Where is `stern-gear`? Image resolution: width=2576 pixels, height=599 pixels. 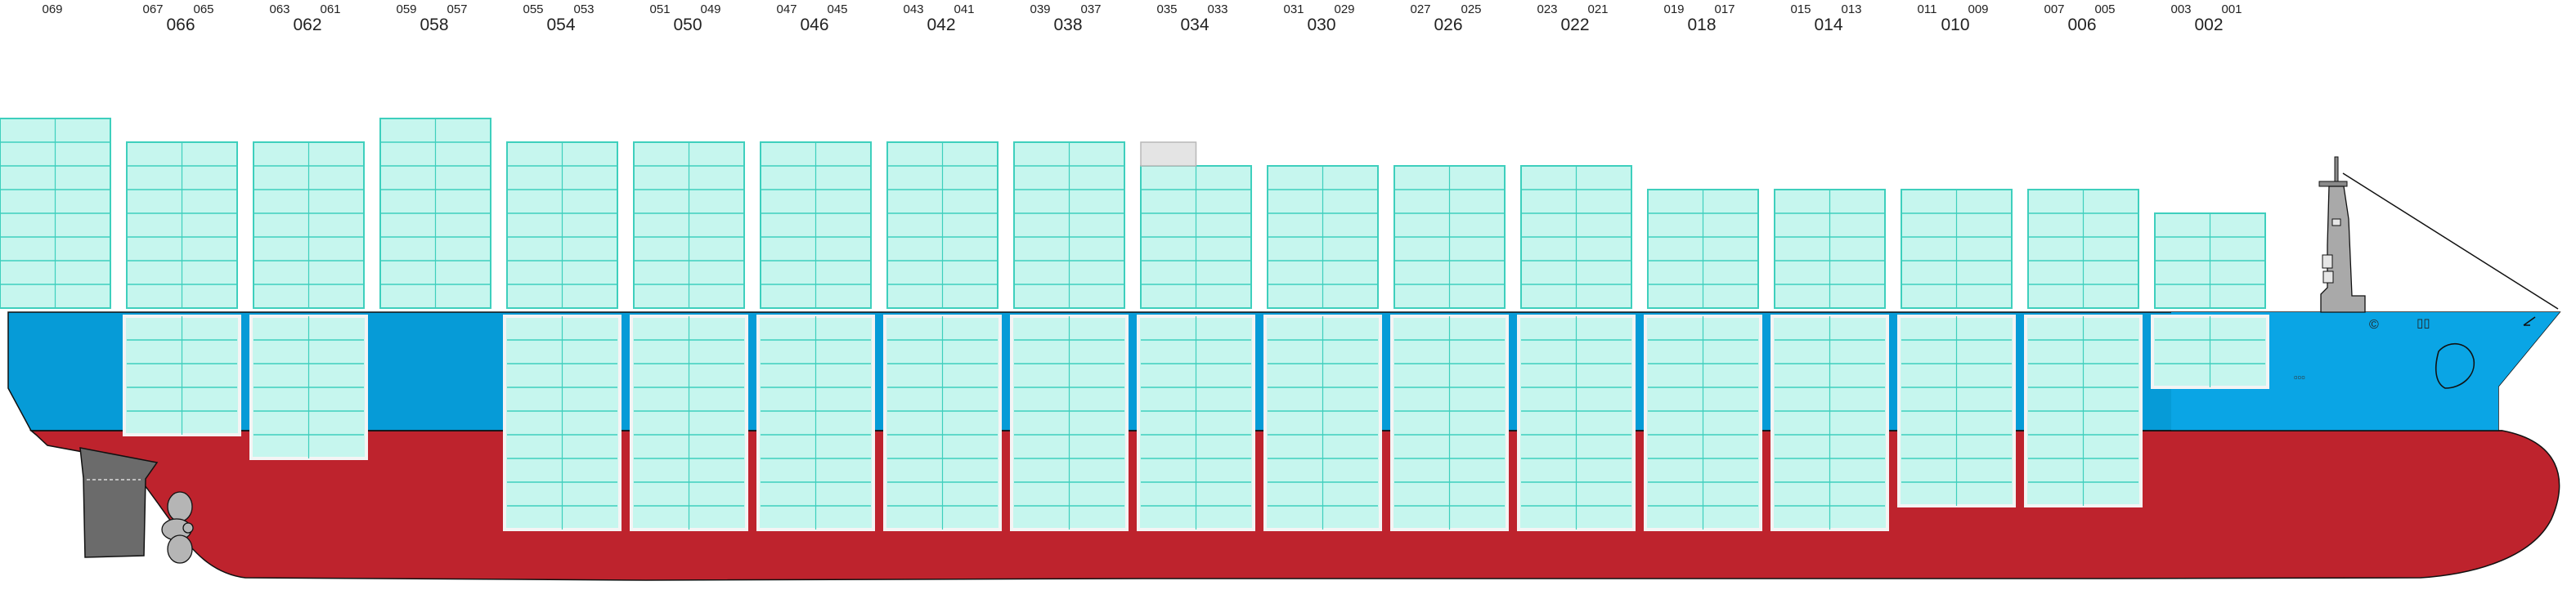
stern-gear is located at coordinates (136, 505).